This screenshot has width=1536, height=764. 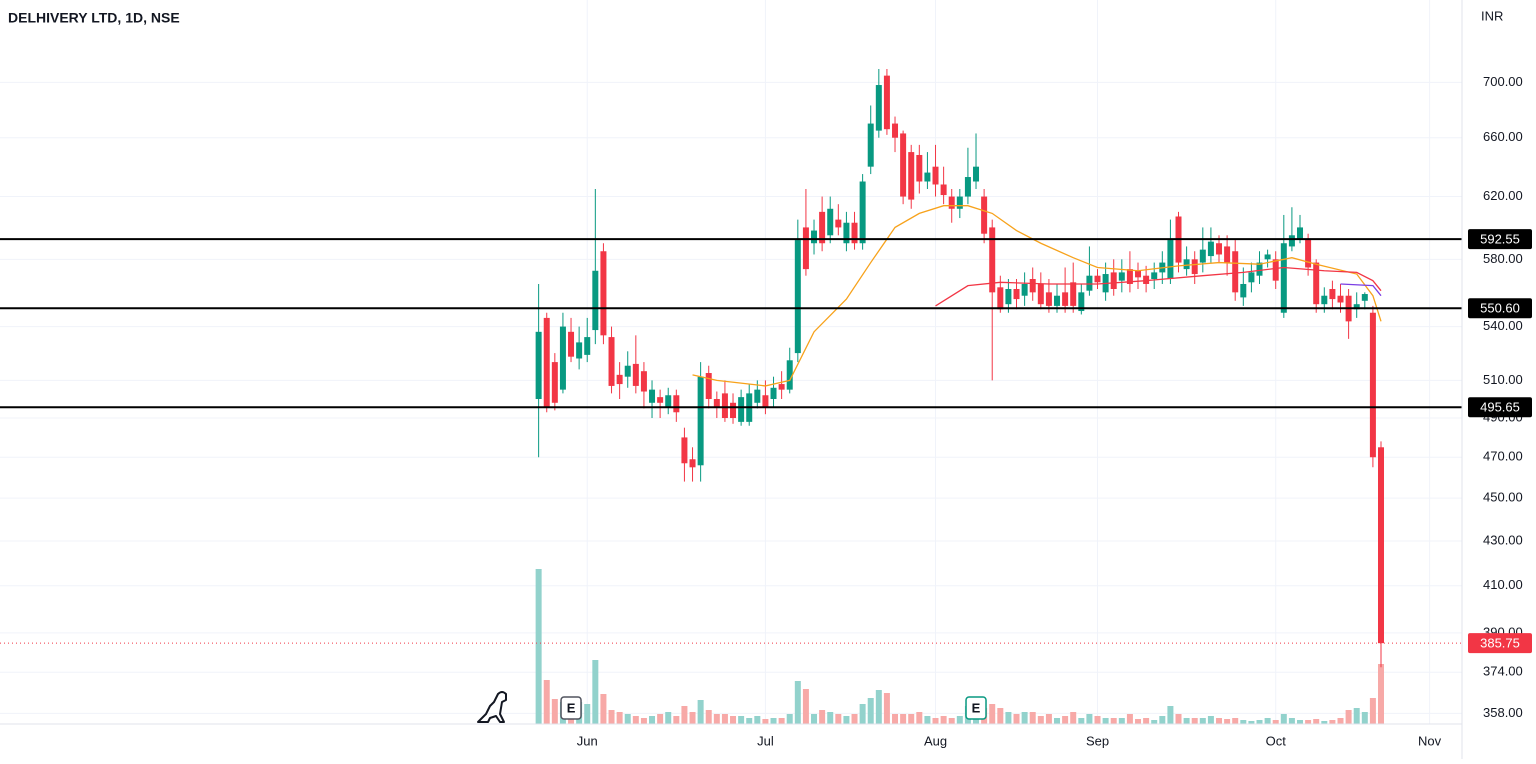 I want to click on y-tick-label: 580.00, so click(x=1503, y=258).